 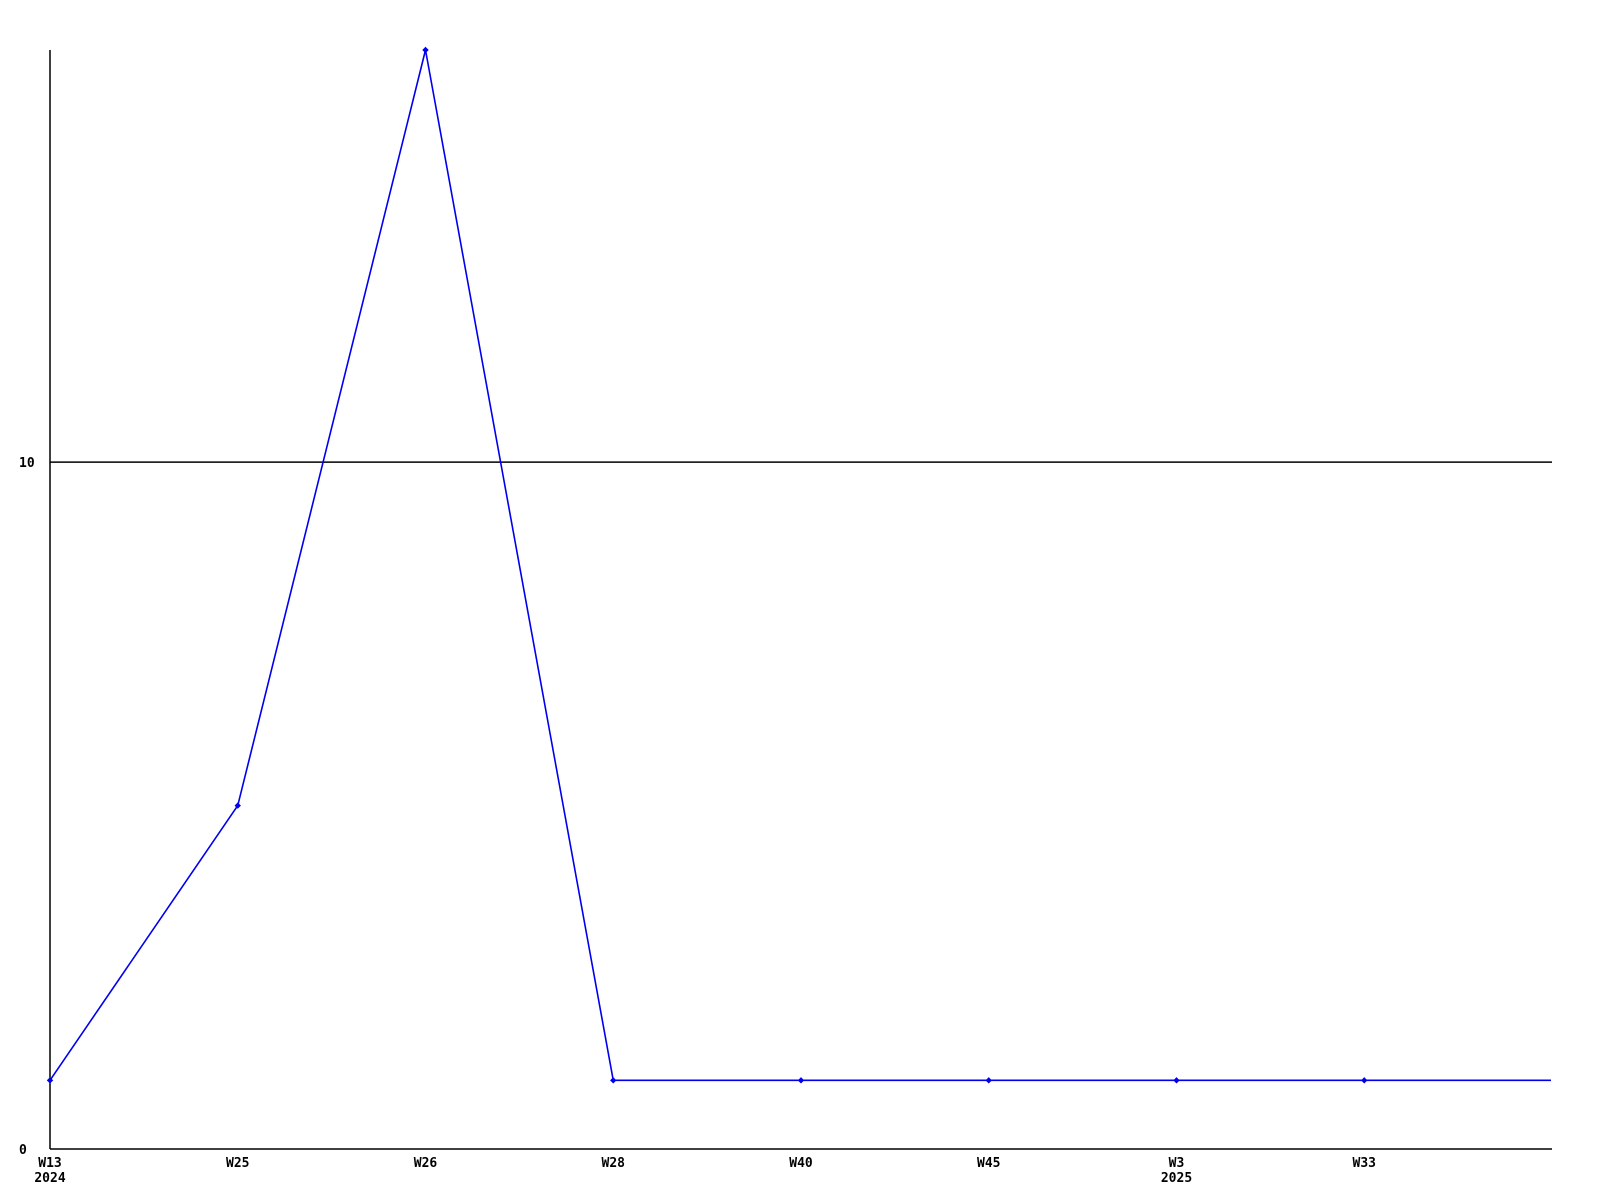 I want to click on y-tick-label: 0, so click(x=23, y=1150).